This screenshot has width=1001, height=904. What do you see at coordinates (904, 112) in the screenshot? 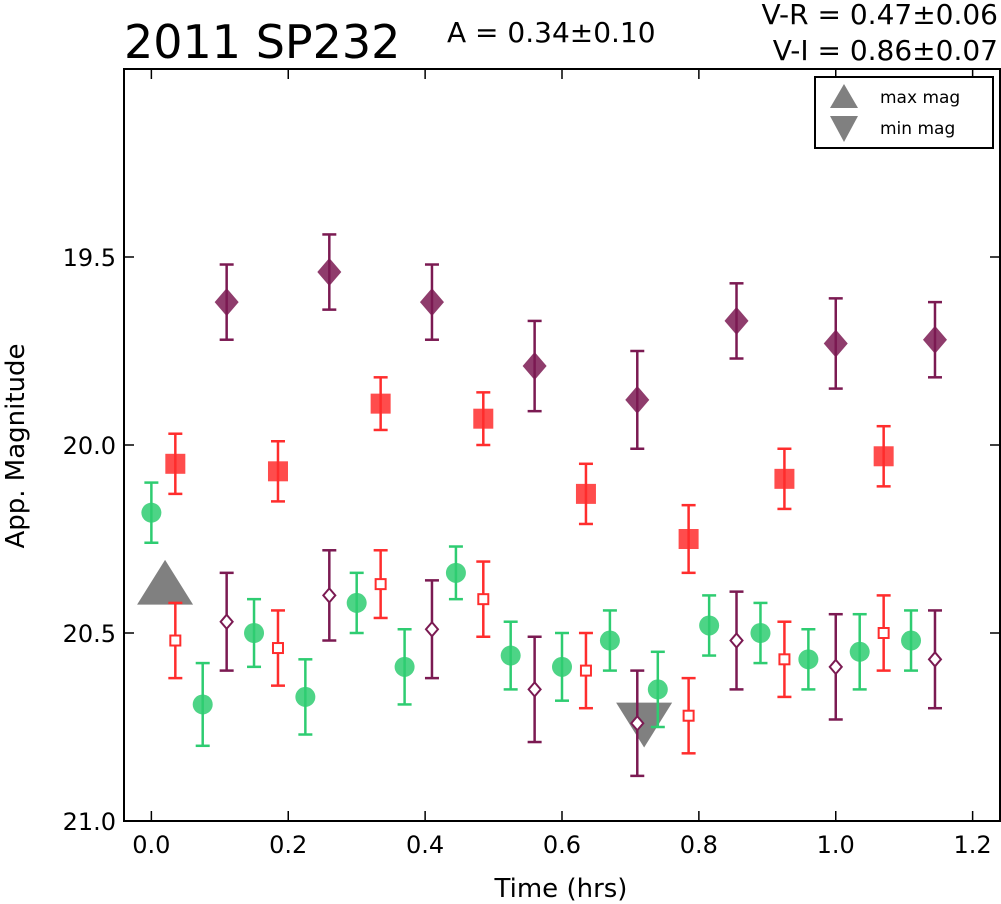
I see `legend: max mag min mag` at bounding box center [904, 112].